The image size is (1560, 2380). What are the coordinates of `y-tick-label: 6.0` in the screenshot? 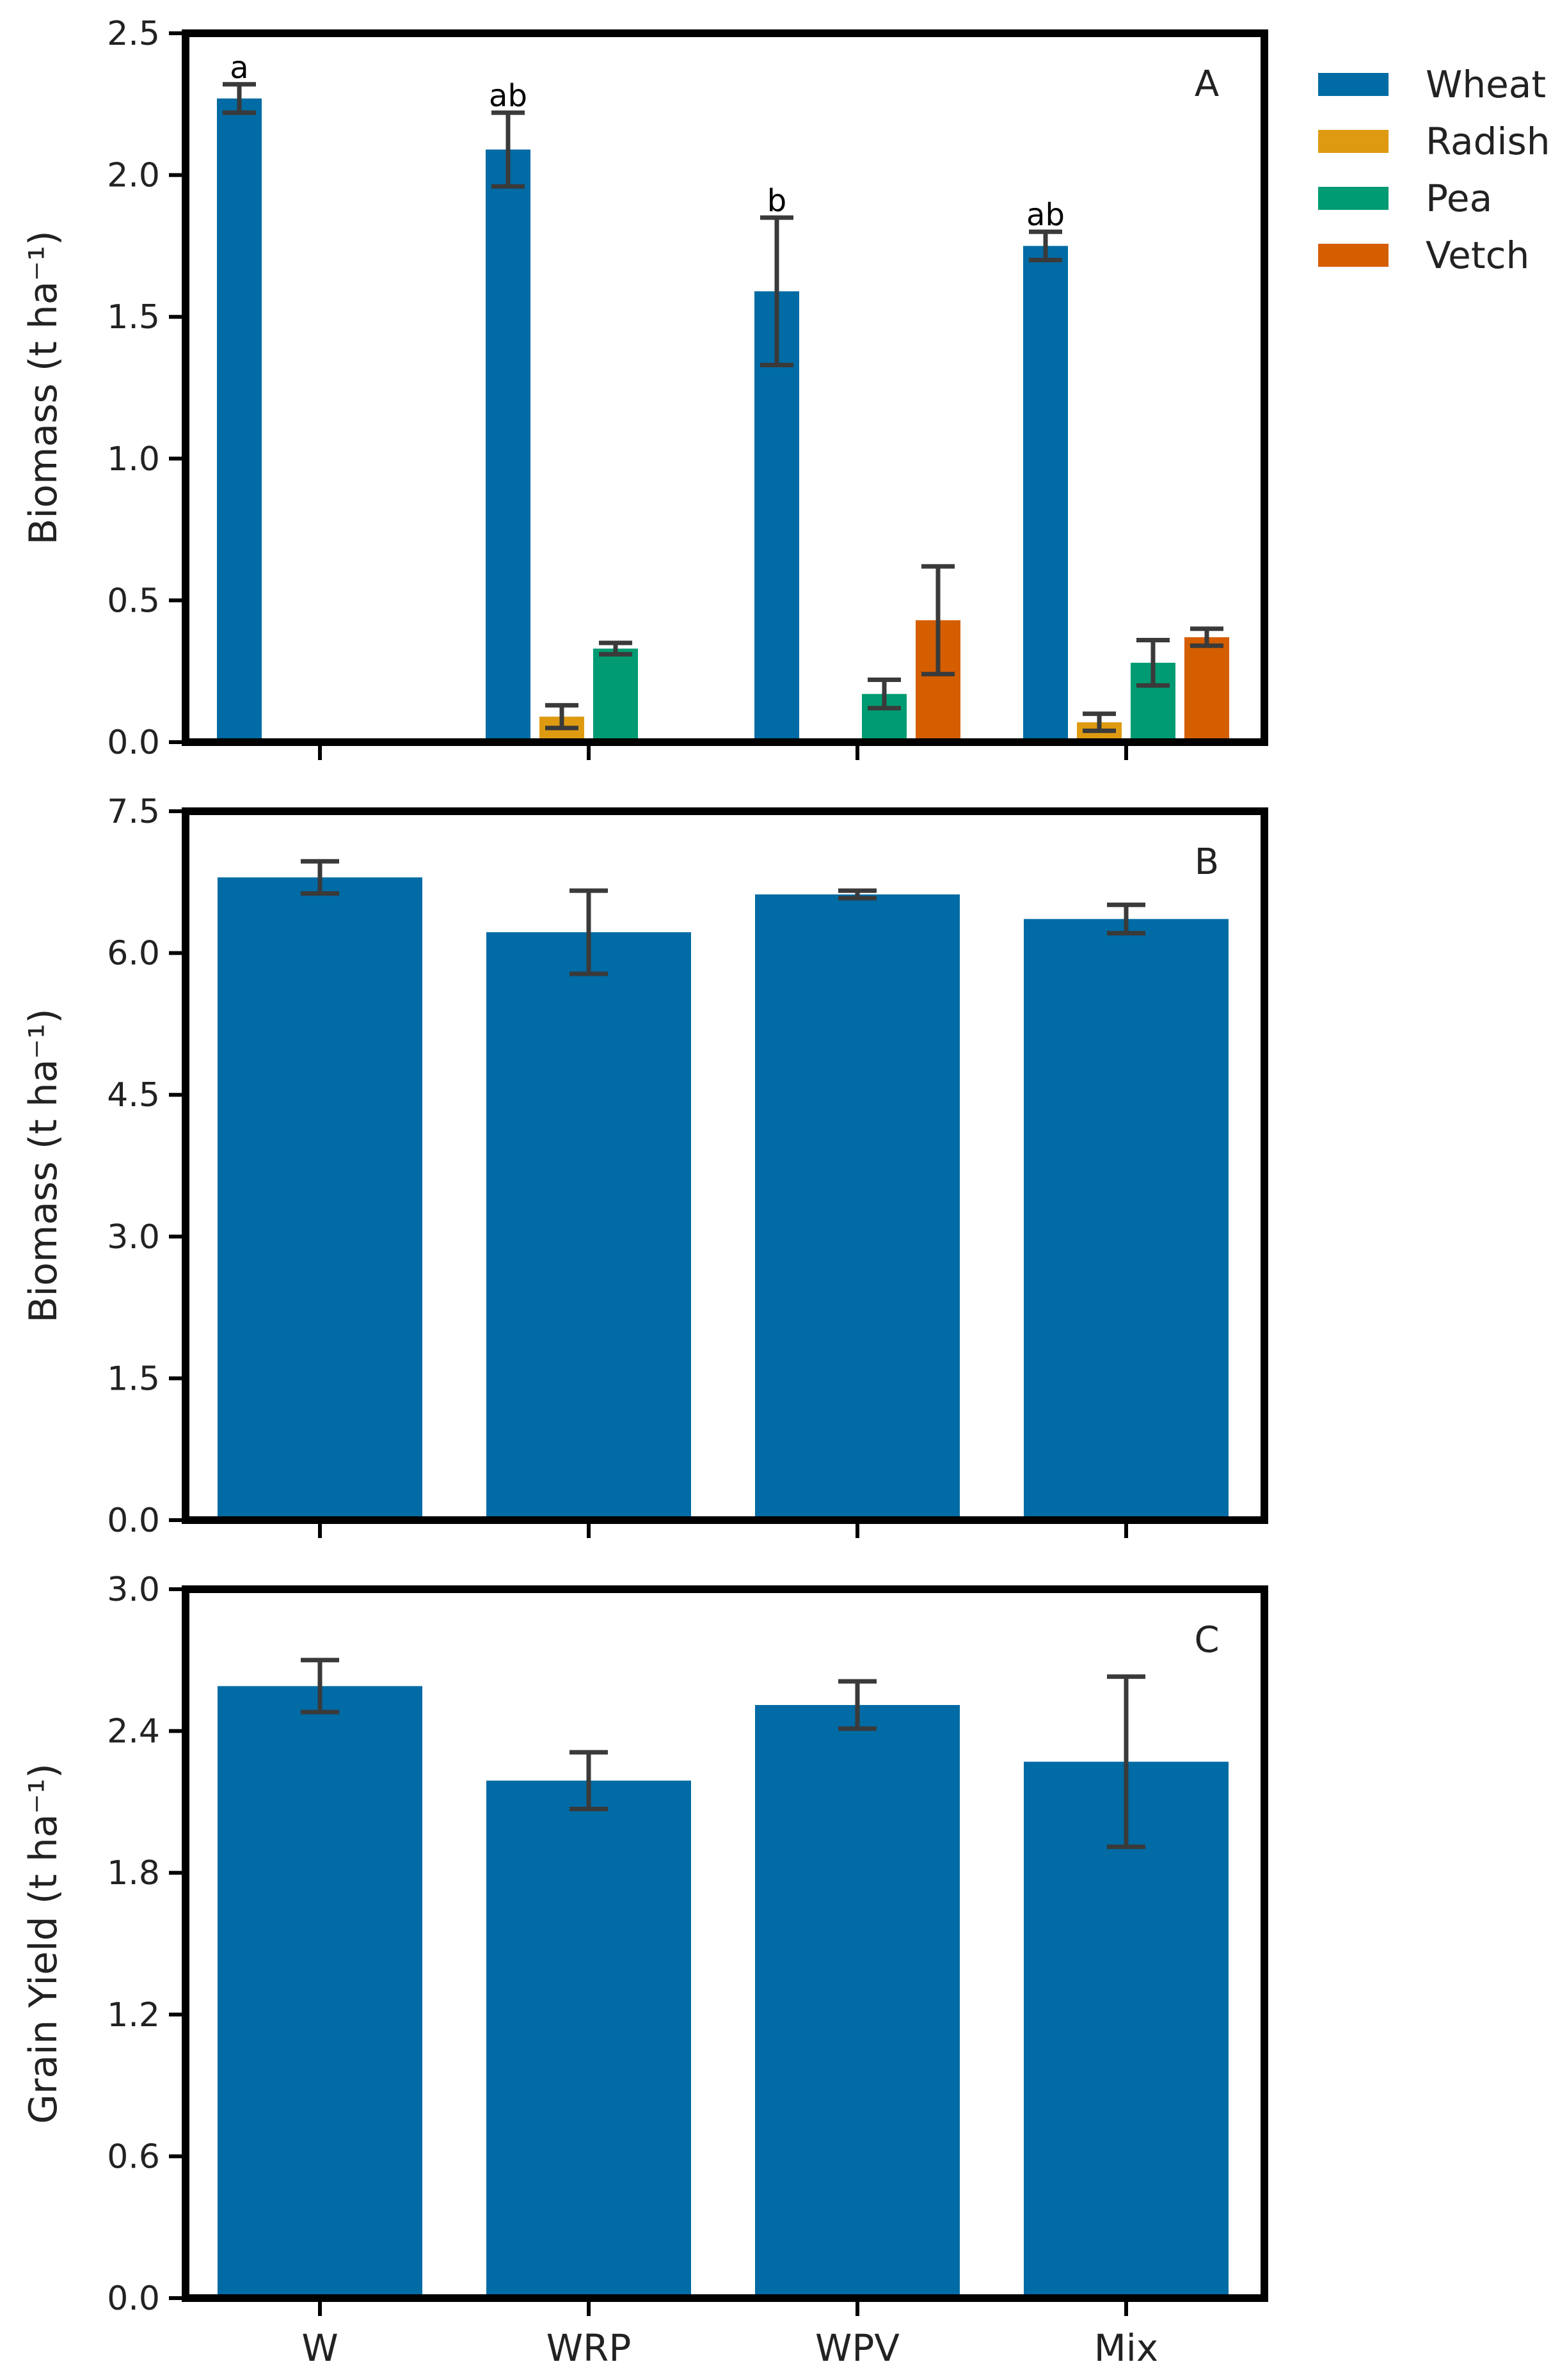 It's located at (133, 954).